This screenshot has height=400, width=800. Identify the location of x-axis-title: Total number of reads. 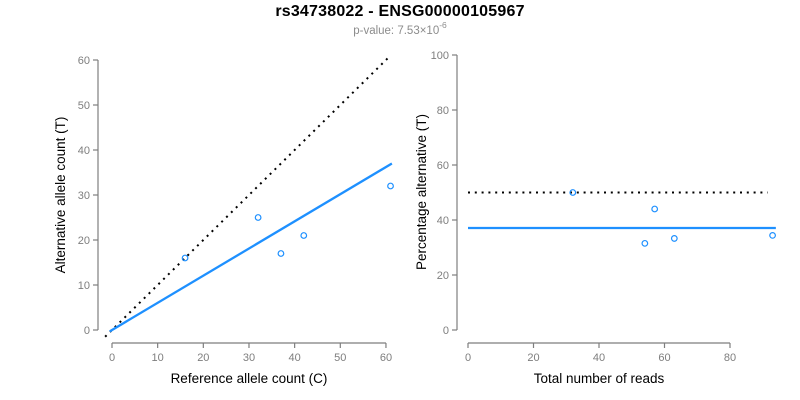
(599, 378).